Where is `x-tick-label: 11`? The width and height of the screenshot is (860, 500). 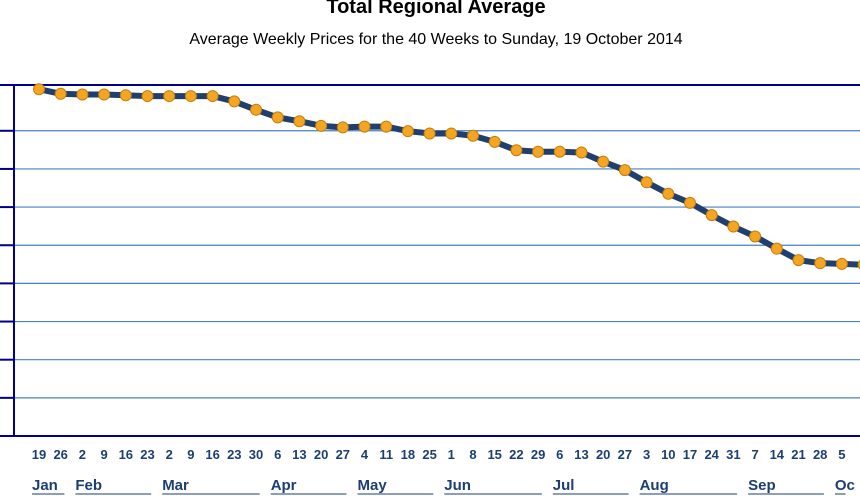
x-tick-label: 11 is located at coordinates (386, 454).